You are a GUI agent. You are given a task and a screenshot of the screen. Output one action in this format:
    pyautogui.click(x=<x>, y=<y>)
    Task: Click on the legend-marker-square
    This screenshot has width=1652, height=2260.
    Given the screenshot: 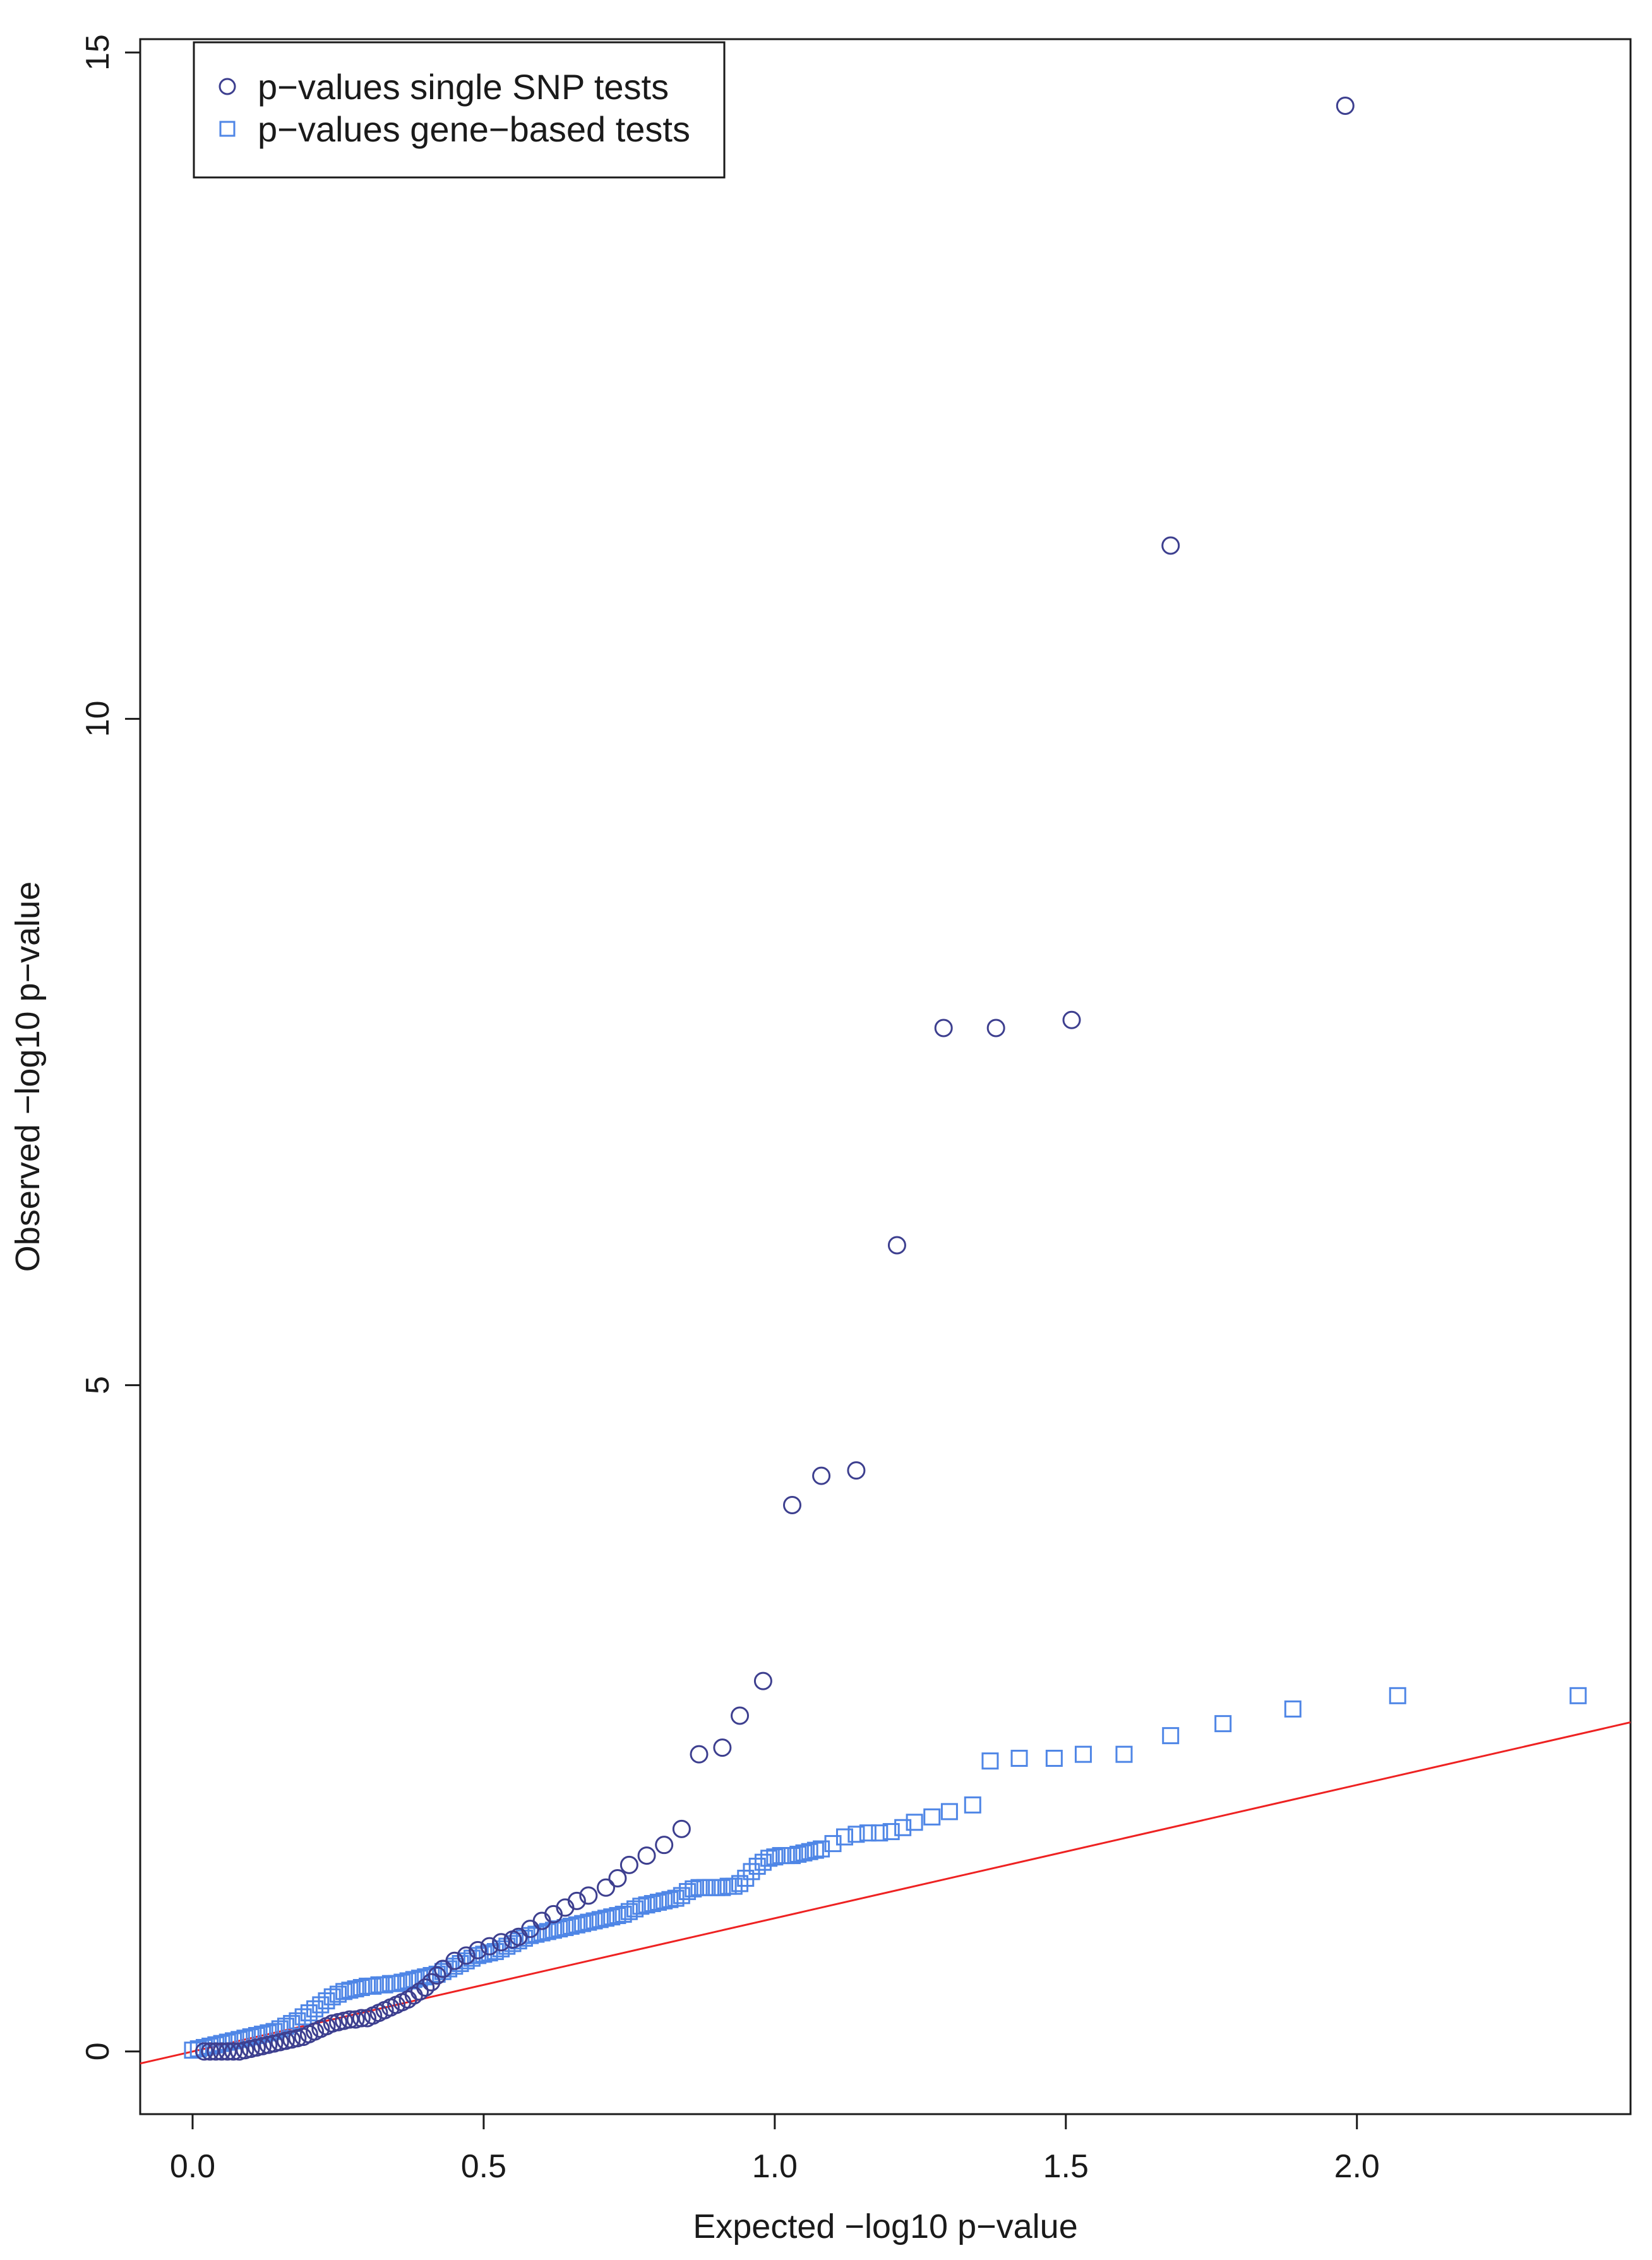 What is the action you would take?
    pyautogui.click(x=228, y=129)
    